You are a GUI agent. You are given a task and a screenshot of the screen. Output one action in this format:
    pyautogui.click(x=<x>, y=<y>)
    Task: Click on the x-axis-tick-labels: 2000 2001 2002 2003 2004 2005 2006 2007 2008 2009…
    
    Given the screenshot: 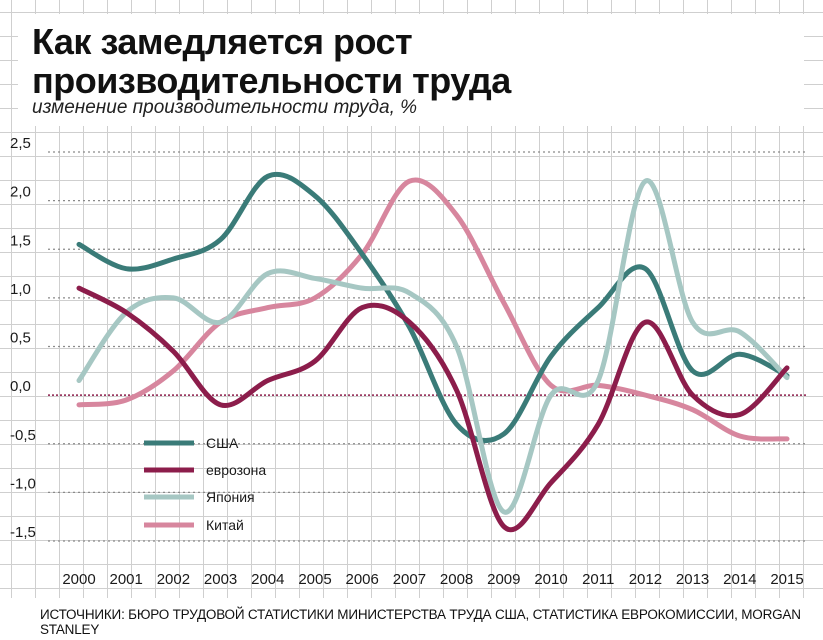 What is the action you would take?
    pyautogui.click(x=432, y=579)
    